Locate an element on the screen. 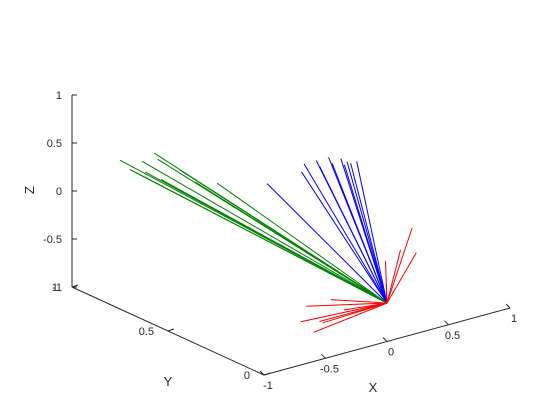  x-tick-label: 0 is located at coordinates (391, 353).